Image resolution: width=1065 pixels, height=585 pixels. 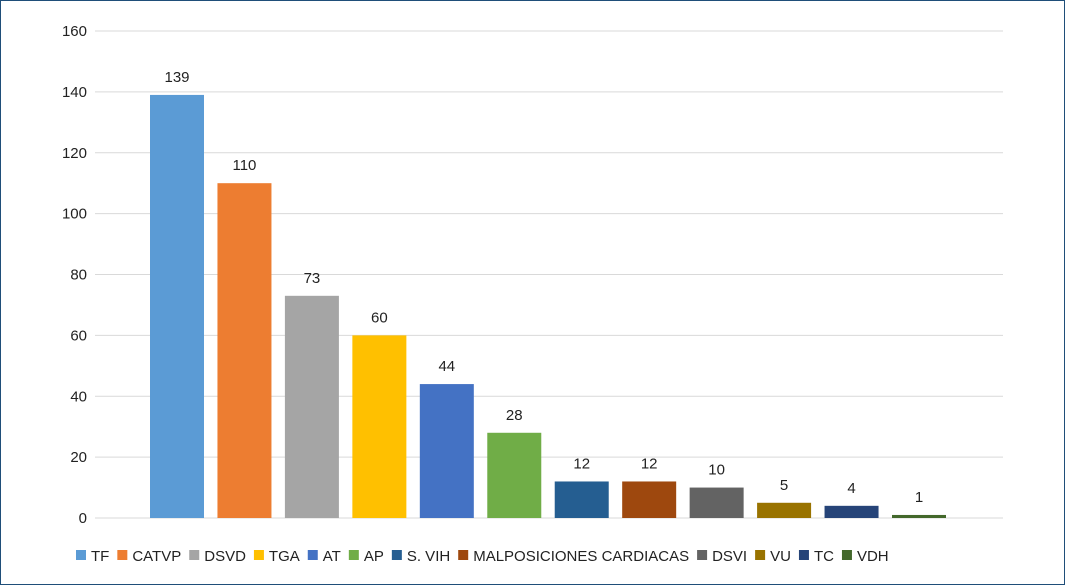 What do you see at coordinates (824, 556) in the screenshot?
I see `legend-label: TC` at bounding box center [824, 556].